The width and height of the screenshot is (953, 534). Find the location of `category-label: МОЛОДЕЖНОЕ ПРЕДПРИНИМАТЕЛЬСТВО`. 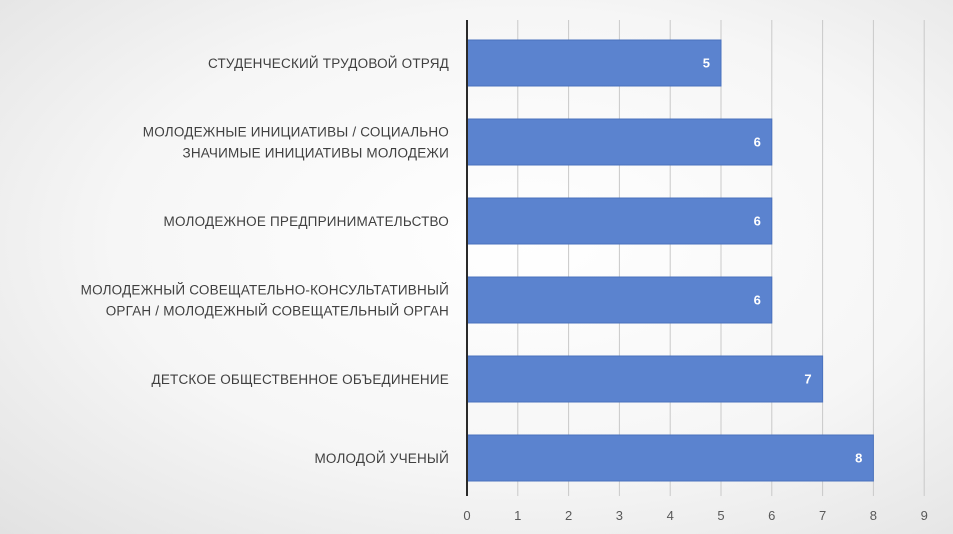

category-label: МОЛОДЕЖНОЕ ПРЕДПРИНИМАТЕЛЬСТВО is located at coordinates (306, 221).